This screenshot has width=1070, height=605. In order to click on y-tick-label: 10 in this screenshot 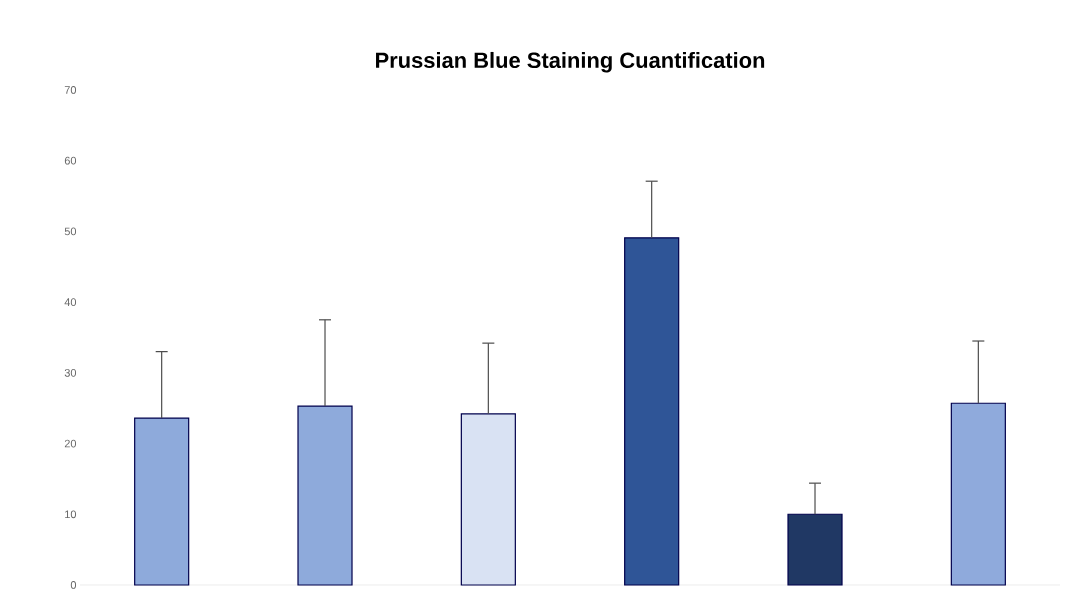, I will do `click(71, 514)`.